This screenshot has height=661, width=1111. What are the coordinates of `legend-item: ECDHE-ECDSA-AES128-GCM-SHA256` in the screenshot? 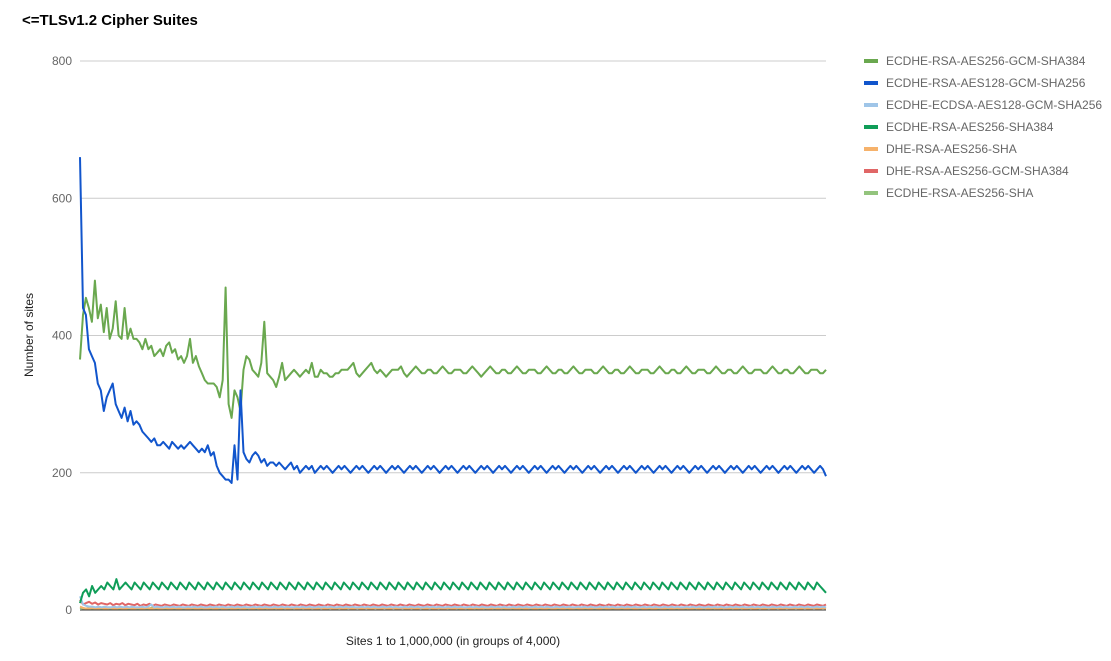 It's located at (983, 105).